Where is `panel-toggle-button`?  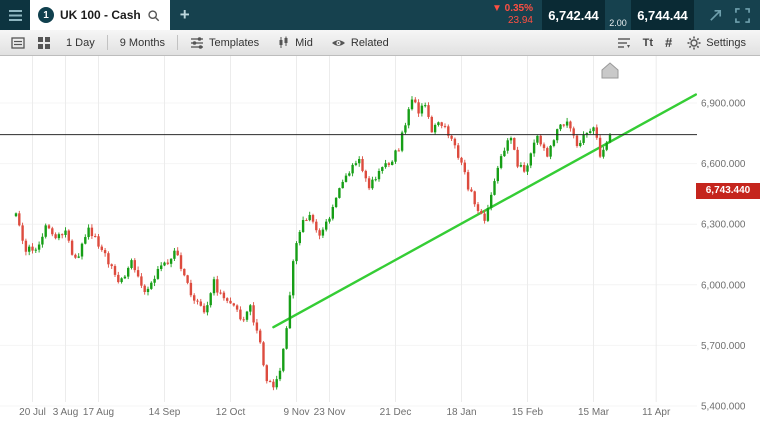
panel-toggle-button is located at coordinates (18, 43).